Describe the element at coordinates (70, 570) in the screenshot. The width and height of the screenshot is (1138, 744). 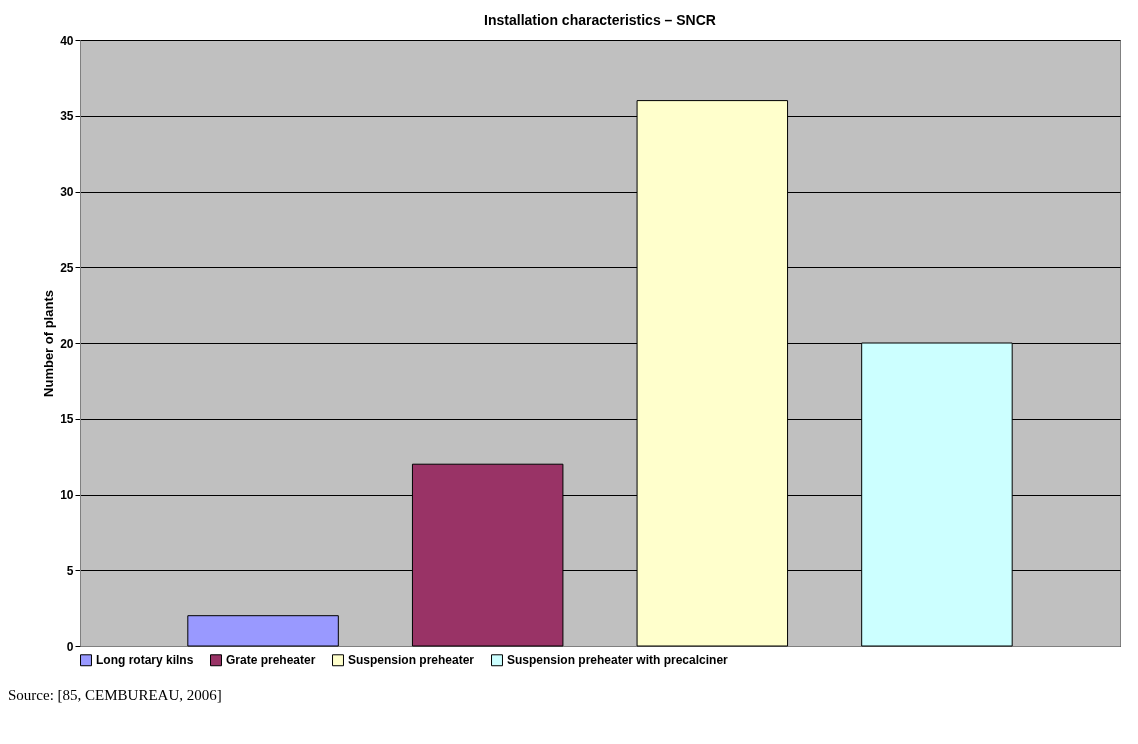
I see `y-tick-label: 5` at that location.